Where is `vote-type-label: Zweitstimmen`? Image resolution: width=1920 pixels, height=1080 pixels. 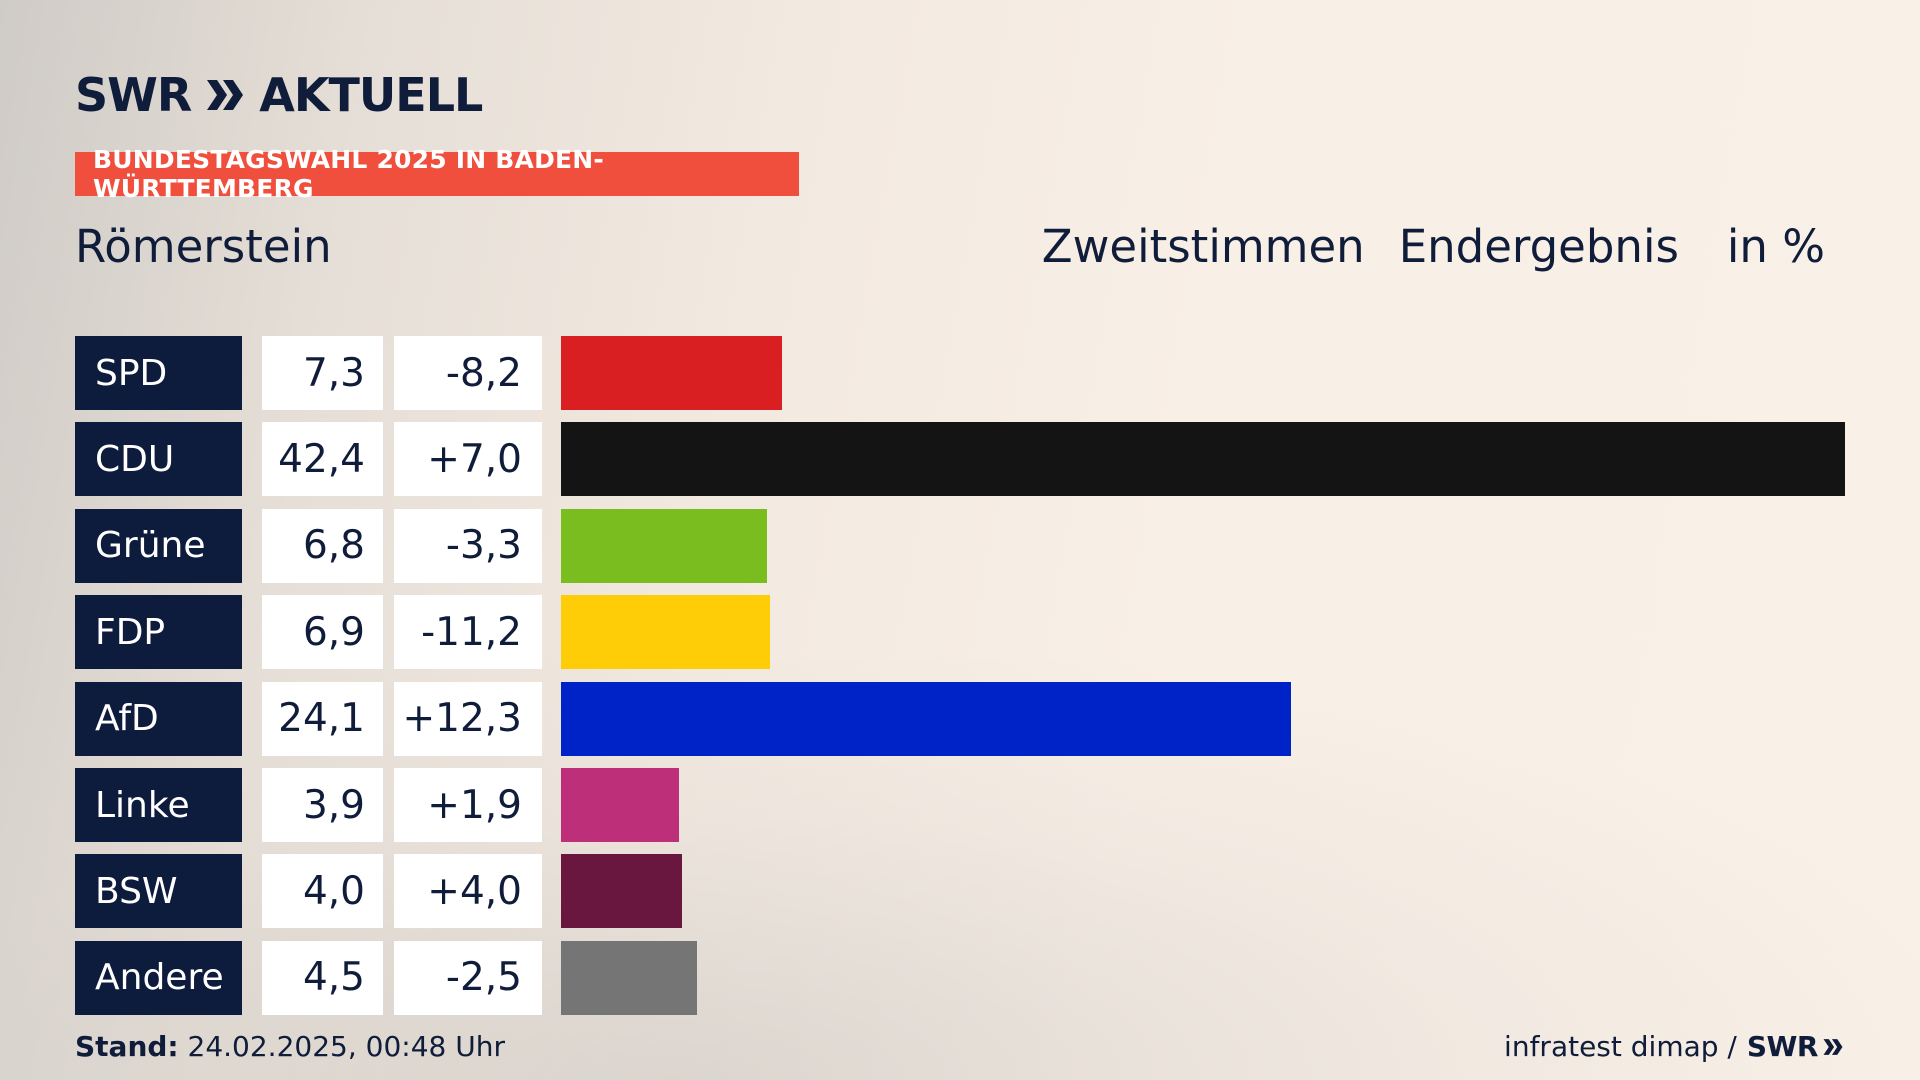
vote-type-label: Zweitstimmen is located at coordinates (1203, 246).